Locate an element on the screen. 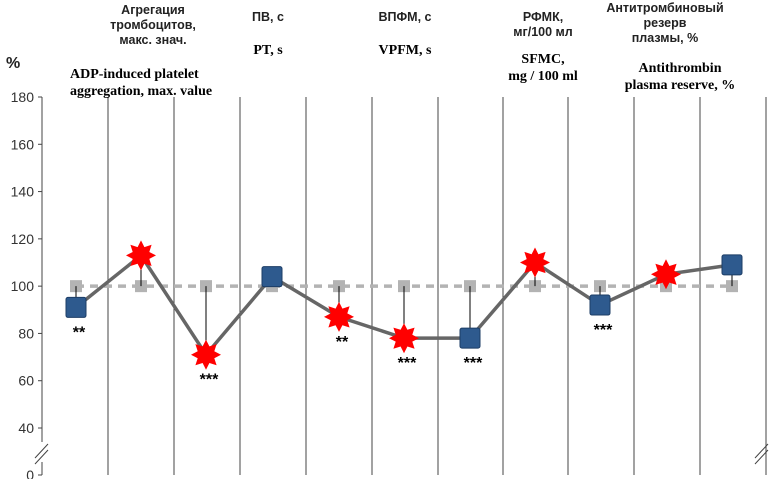 Image resolution: width=771 pixels, height=479 pixels. header-line: тромбоцитов, is located at coordinates (153, 25).